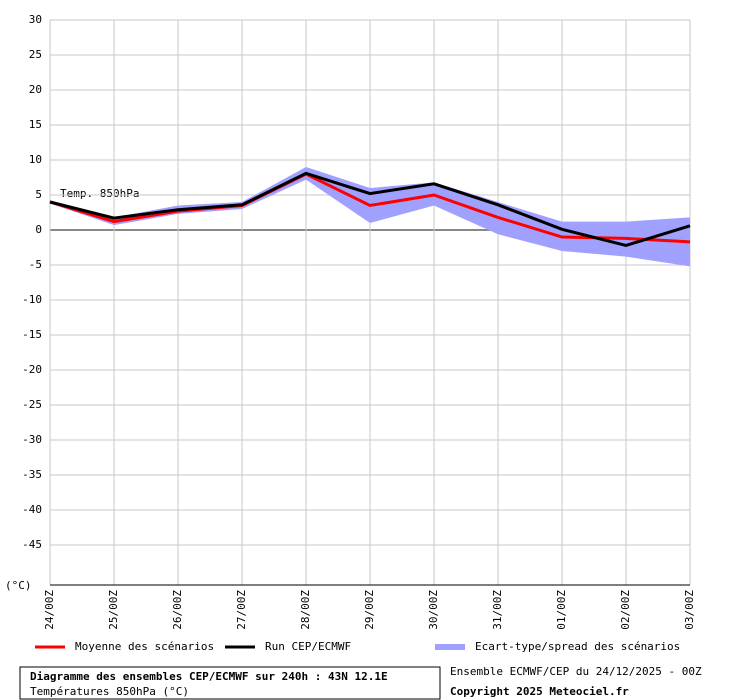 The width and height of the screenshot is (740, 700). Describe the element at coordinates (497, 610) in the screenshot. I see `x-tick-label: 31/00Z` at that location.